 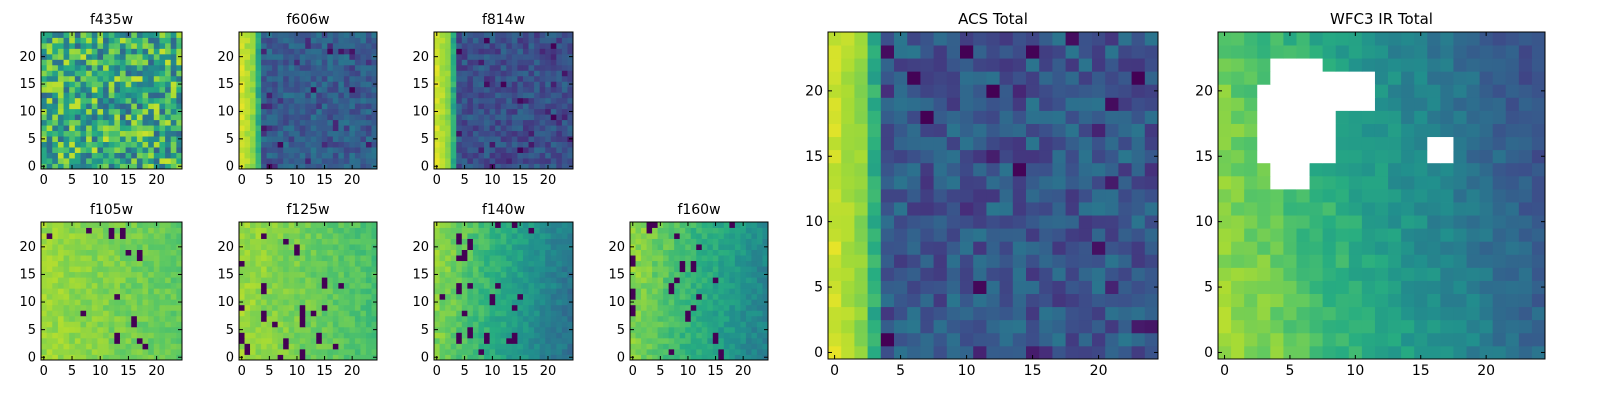 What do you see at coordinates (156, 180) in the screenshot?
I see `x-tick-label: 20` at bounding box center [156, 180].